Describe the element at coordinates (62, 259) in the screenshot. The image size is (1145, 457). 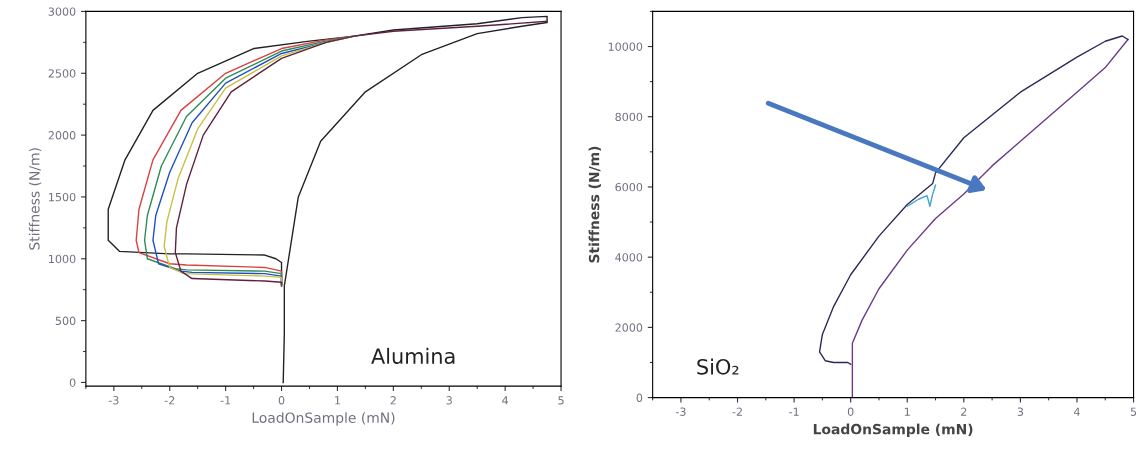
I see `y-tick-label: 1000` at that location.